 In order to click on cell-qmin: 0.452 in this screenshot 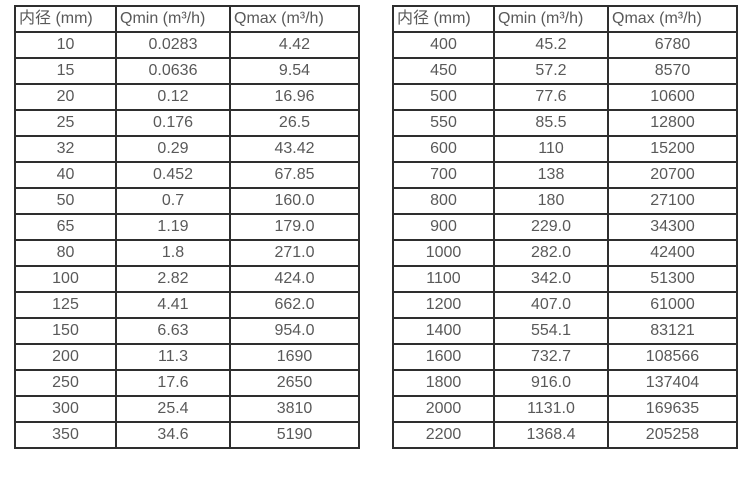, I will do `click(173, 175)`.